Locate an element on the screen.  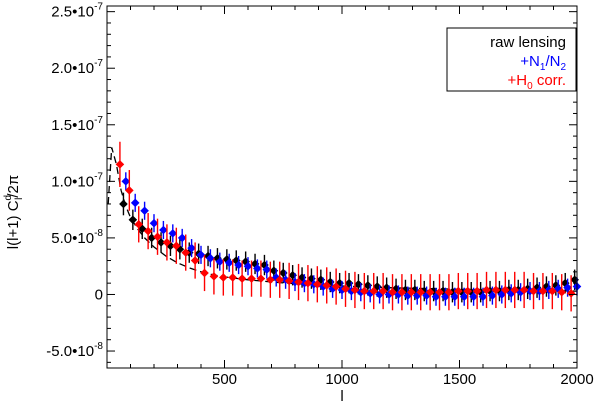
y-tick-label: 1.5•10-7 is located at coordinates (77, 124).